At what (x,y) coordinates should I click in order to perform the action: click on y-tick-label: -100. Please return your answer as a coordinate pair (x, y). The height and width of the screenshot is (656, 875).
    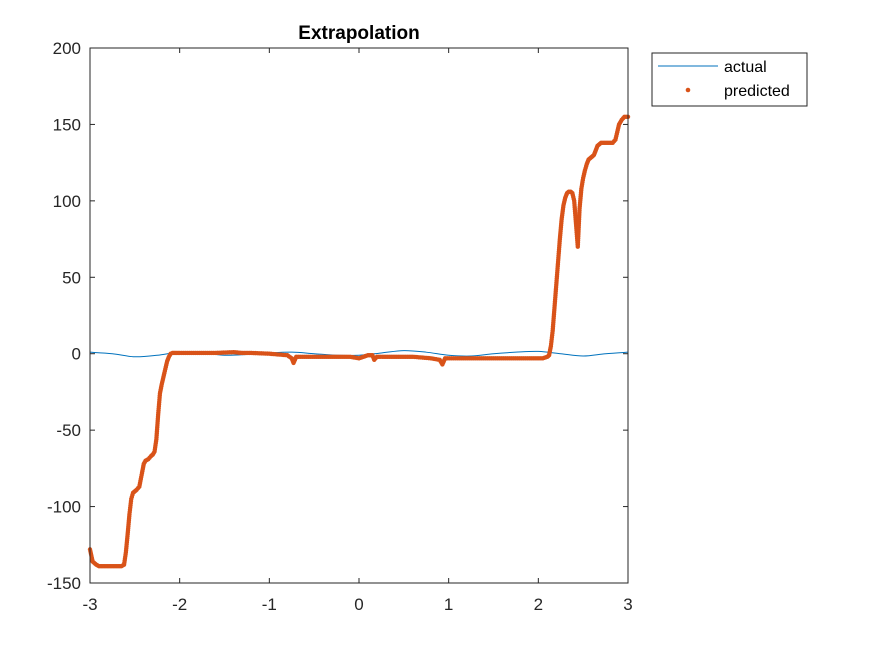
    Looking at the image, I should click on (64, 507).